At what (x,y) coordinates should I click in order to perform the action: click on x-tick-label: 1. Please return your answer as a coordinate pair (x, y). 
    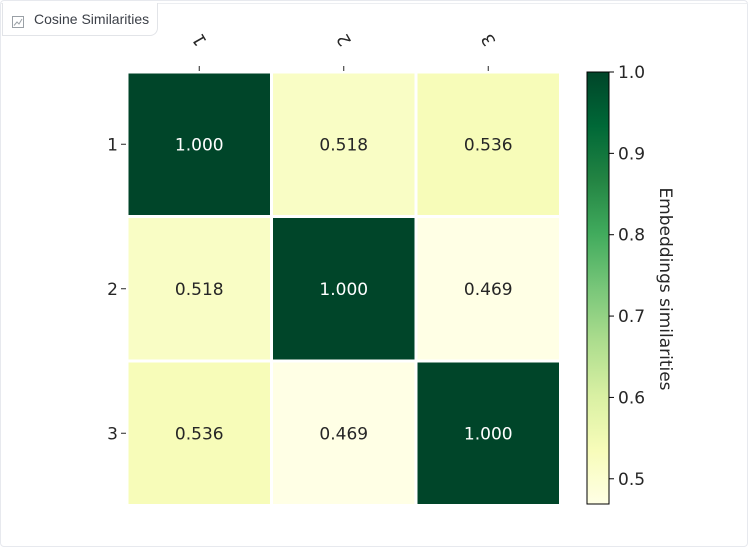
    Looking at the image, I should click on (200, 39).